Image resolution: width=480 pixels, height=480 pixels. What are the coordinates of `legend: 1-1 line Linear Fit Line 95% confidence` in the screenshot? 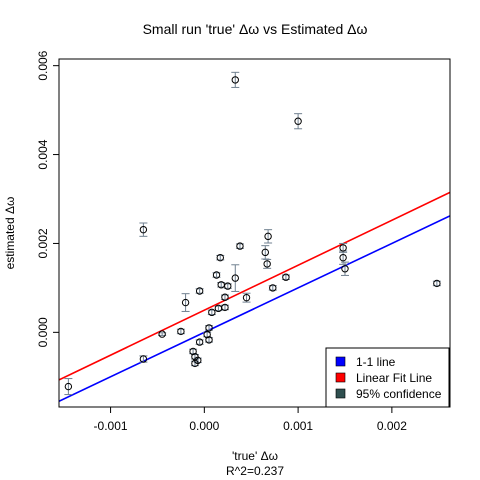 It's located at (387, 377).